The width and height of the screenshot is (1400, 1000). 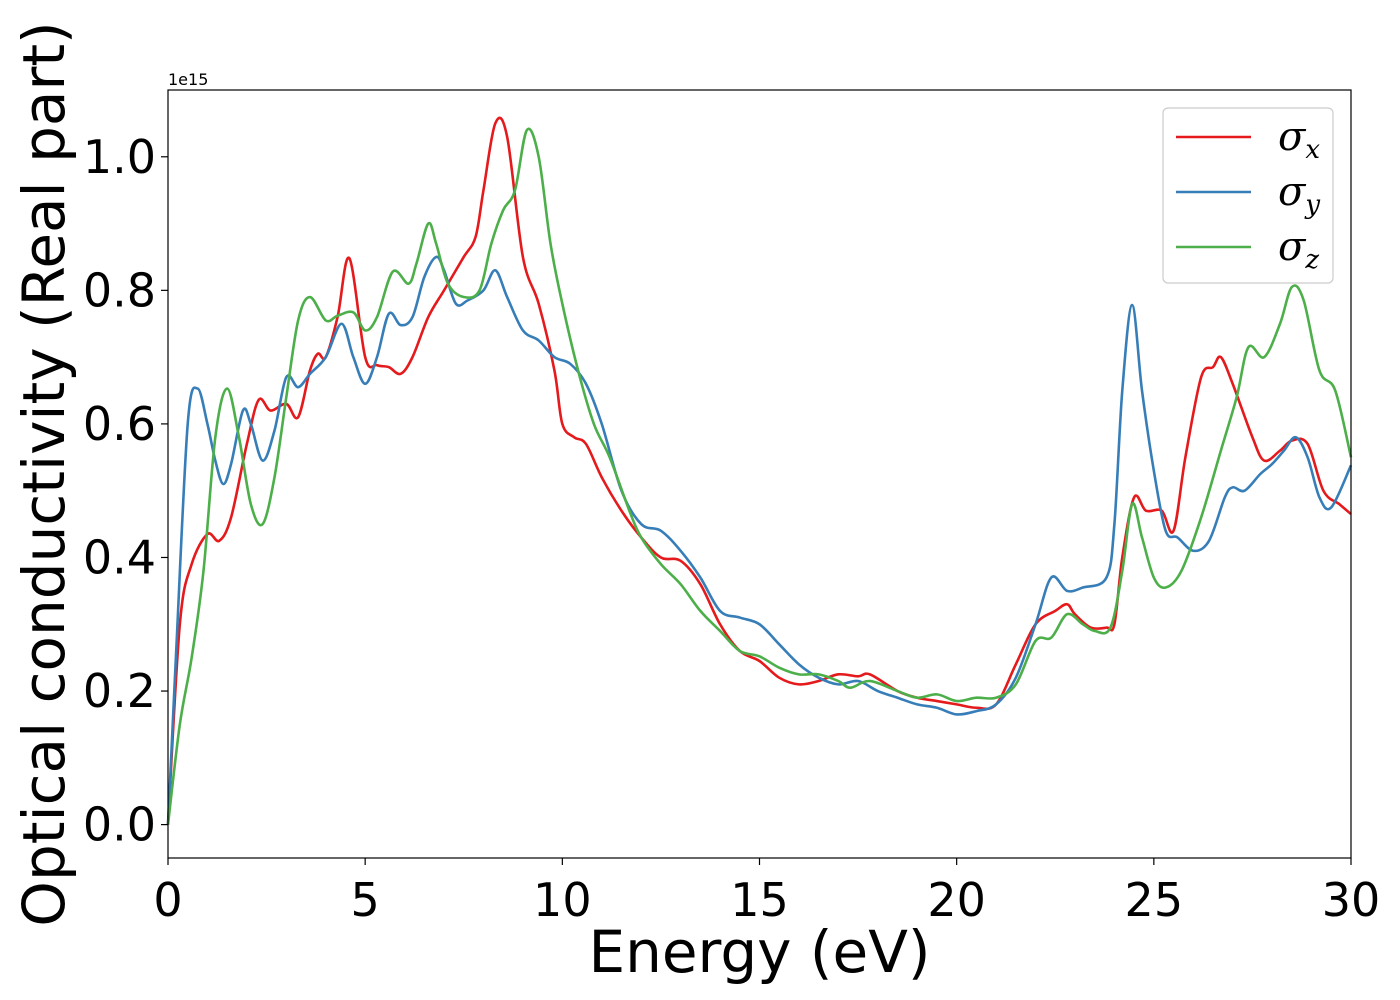 What do you see at coordinates (1351, 900) in the screenshot?
I see `x-tick-label: 30` at bounding box center [1351, 900].